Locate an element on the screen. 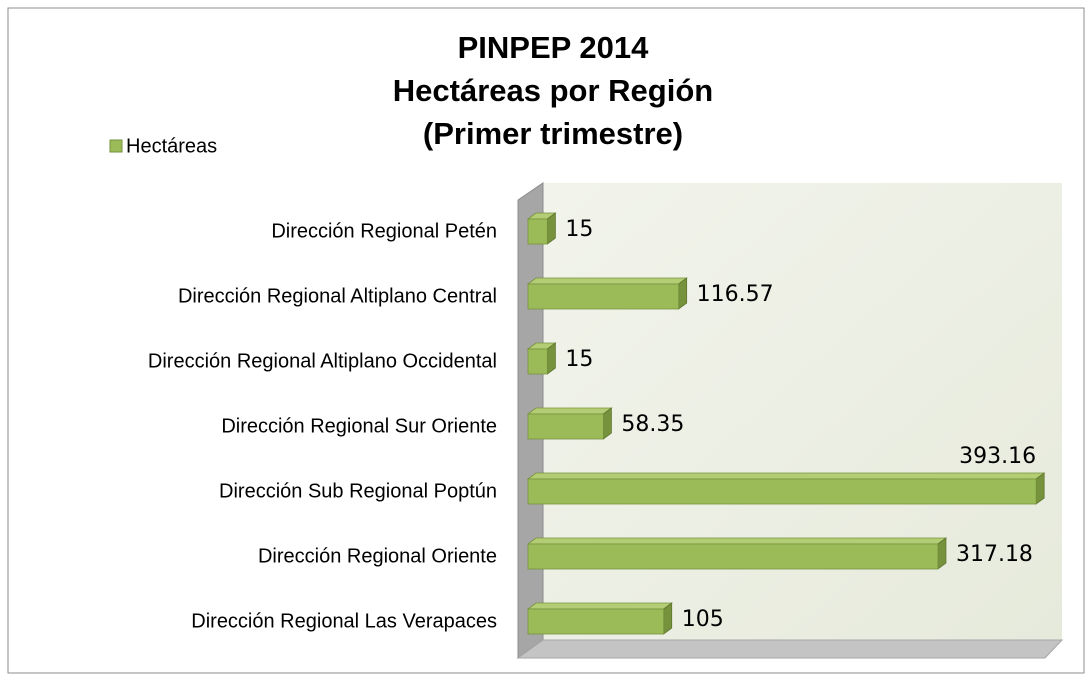 Image resolution: width=1092 pixels, height=681 pixels. data-label: 393.16 is located at coordinates (997, 456).